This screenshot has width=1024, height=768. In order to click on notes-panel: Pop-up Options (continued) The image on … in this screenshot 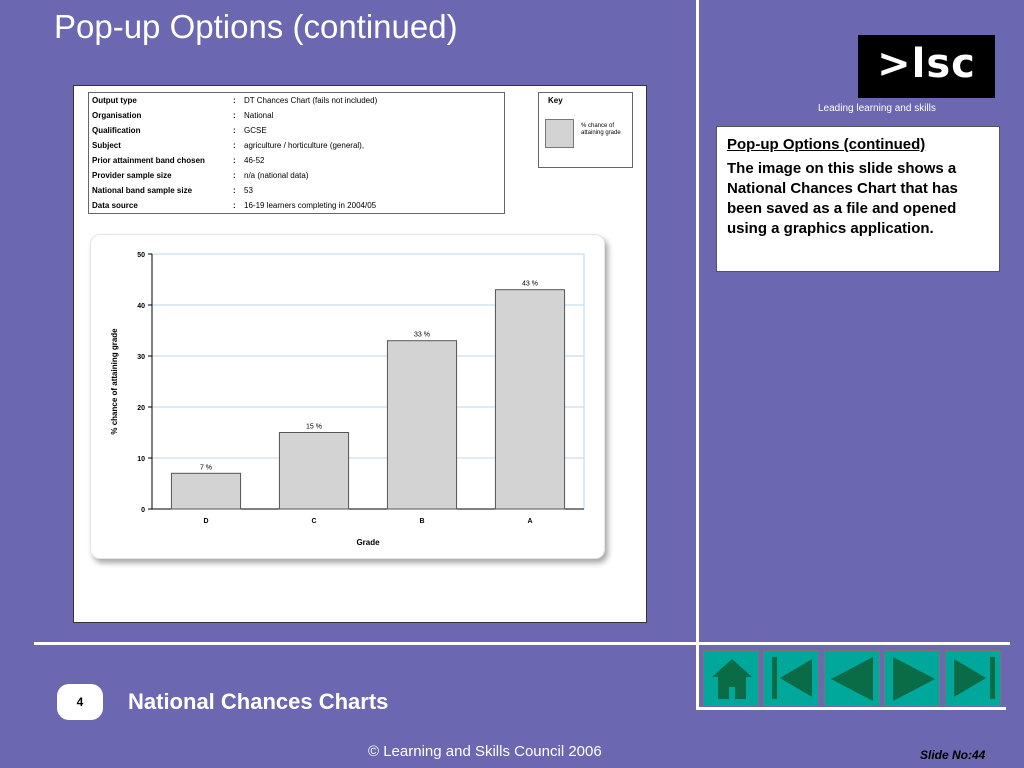, I will do `click(858, 199)`.